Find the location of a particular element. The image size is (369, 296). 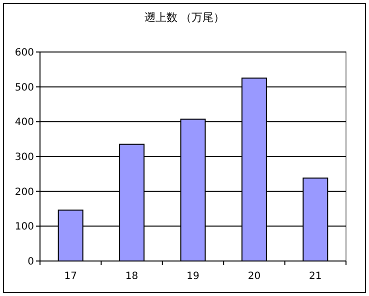

y-tick-label: 0 is located at coordinates (31, 262).